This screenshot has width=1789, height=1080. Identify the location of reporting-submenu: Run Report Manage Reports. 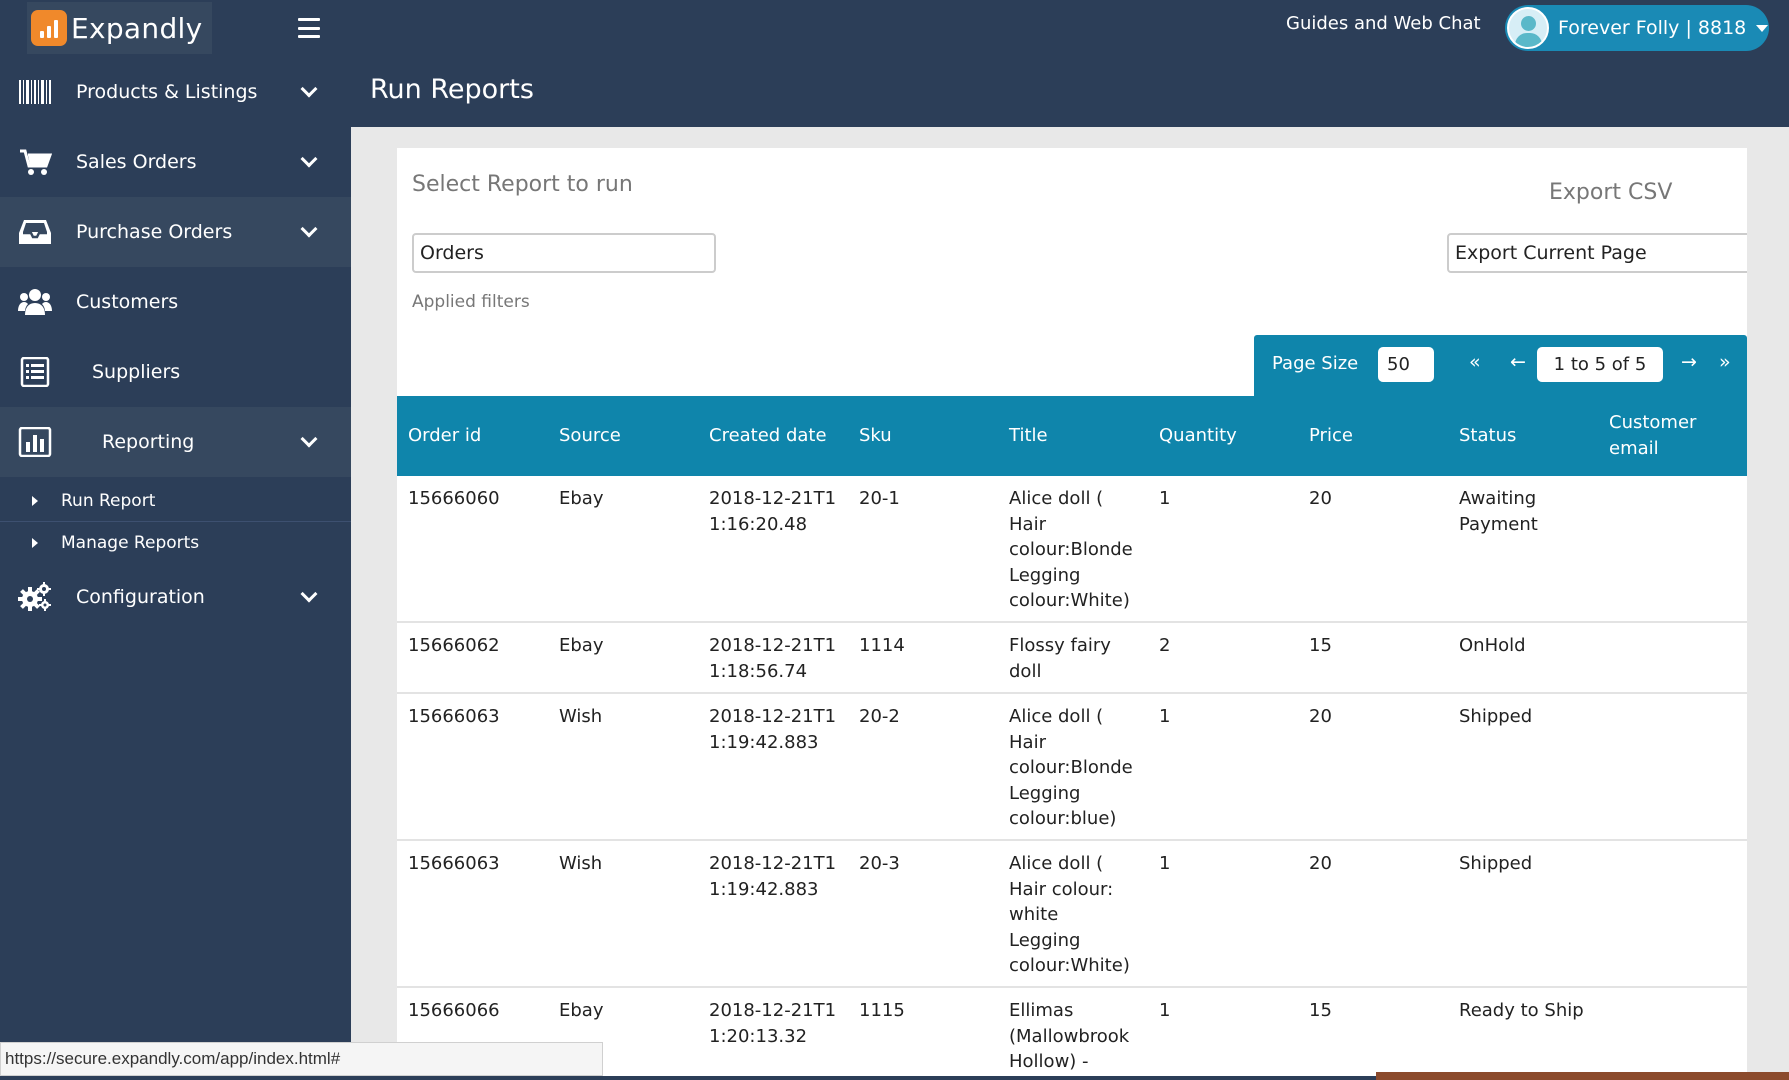
(175, 522).